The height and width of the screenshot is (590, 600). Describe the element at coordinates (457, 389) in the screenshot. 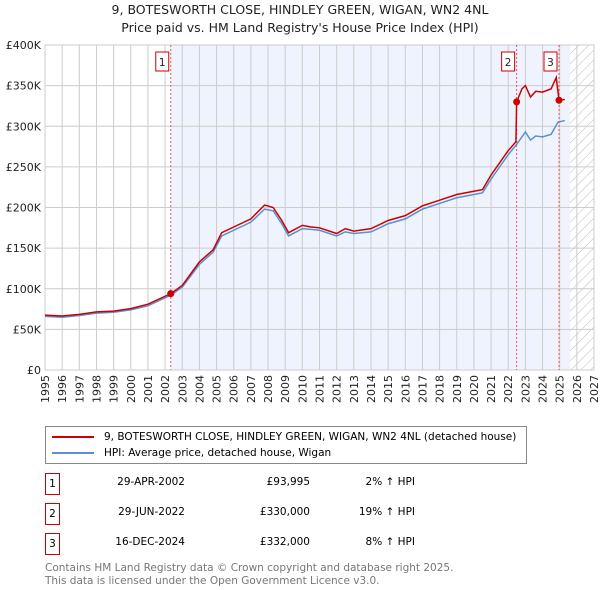

I see `x-tick-label: 2019` at that location.